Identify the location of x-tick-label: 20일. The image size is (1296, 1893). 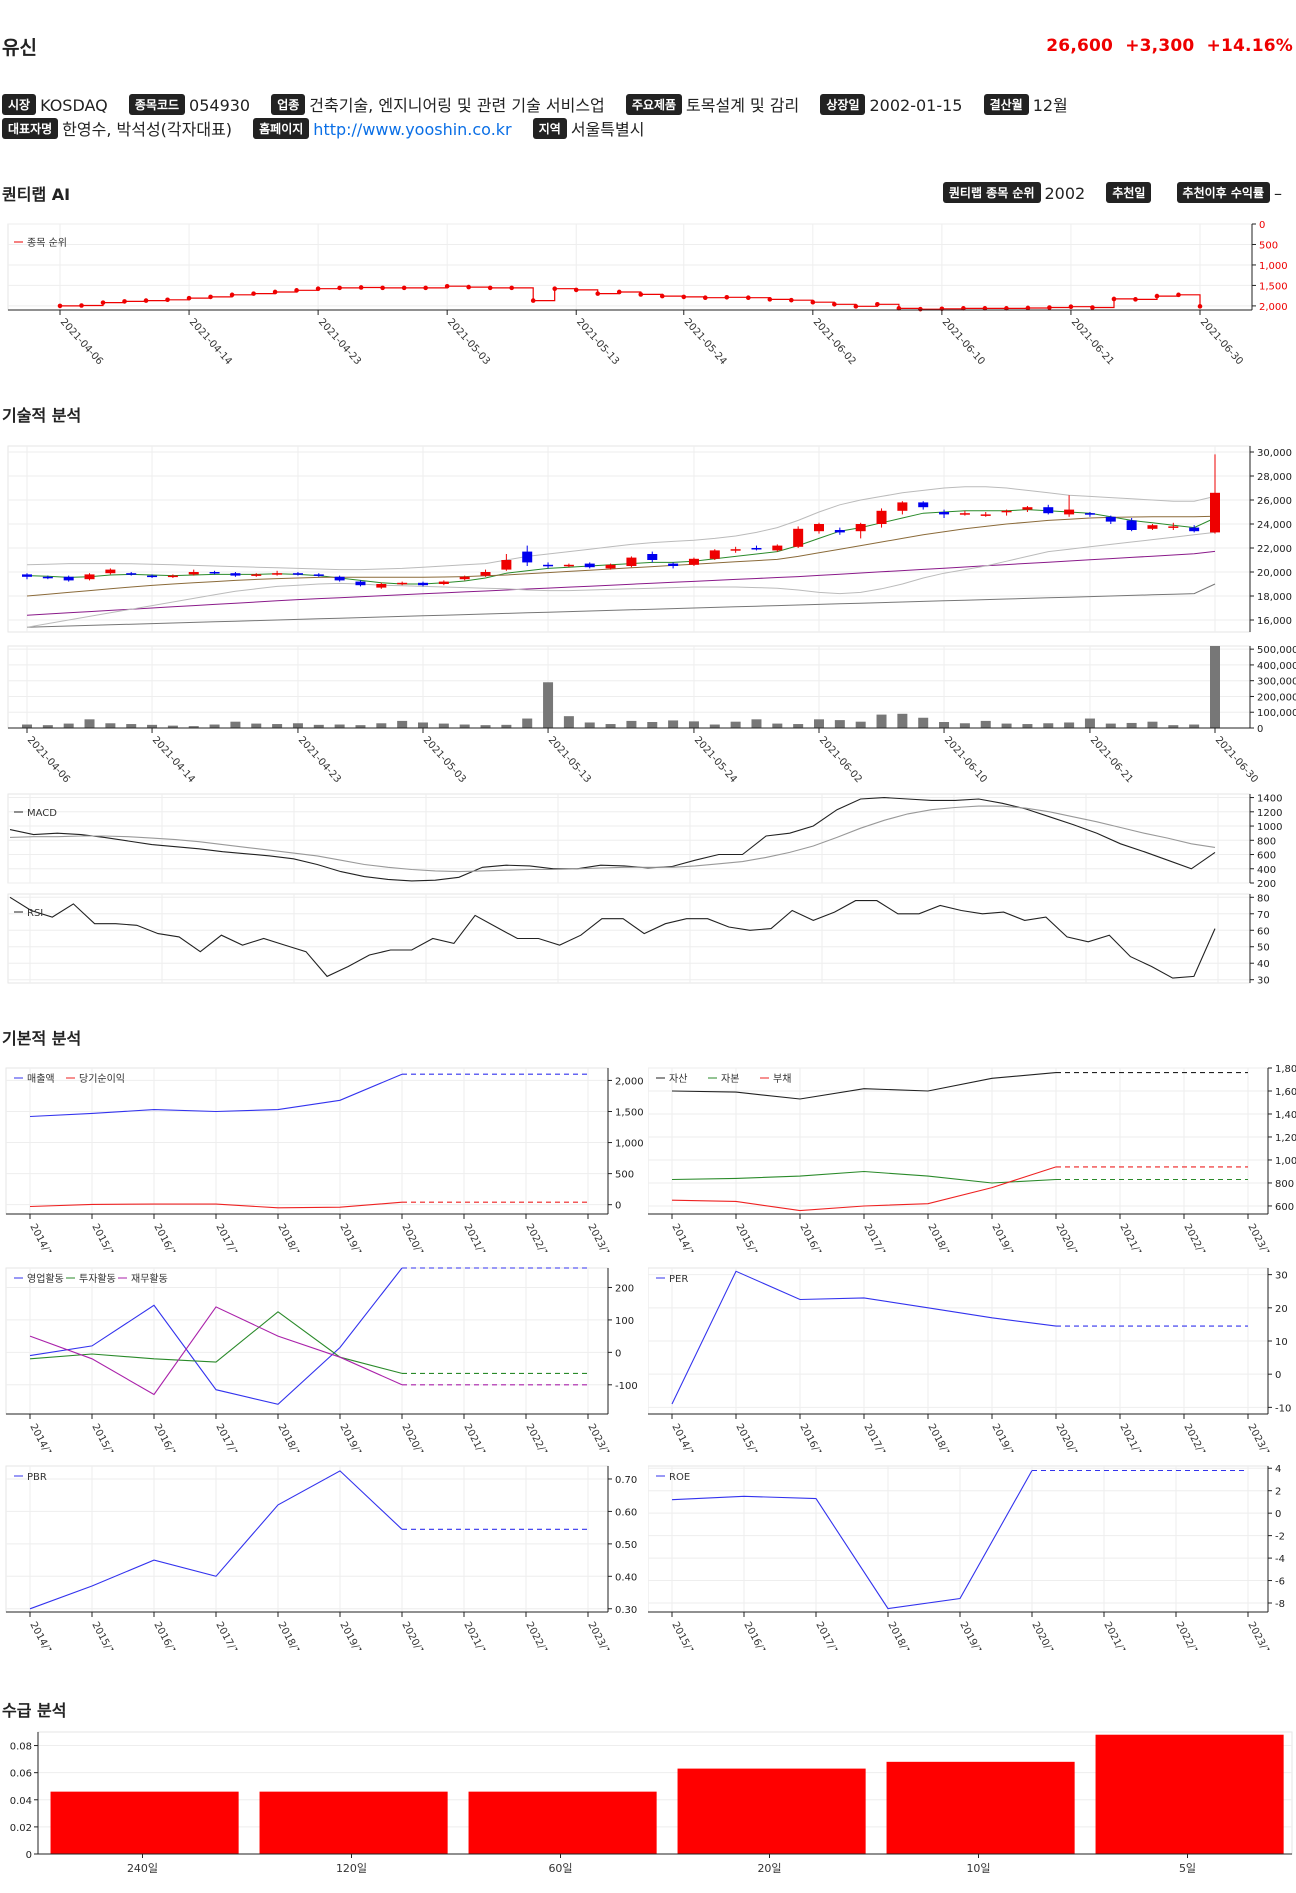
(769, 1868).